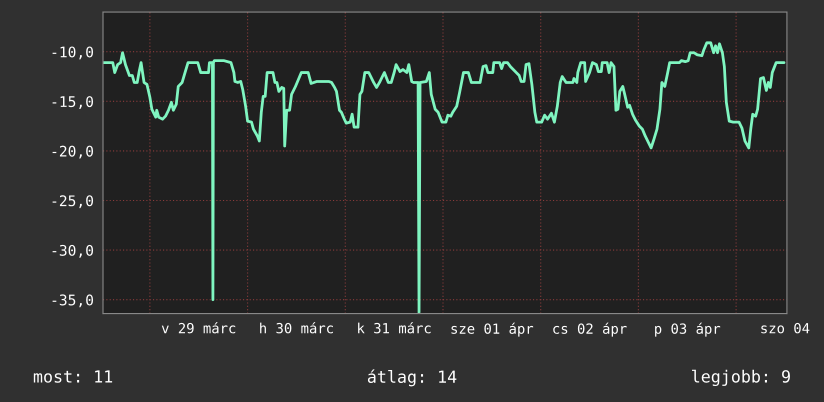  What do you see at coordinates (687, 329) in the screenshot?
I see `x-tick-label: p 03 ápr` at bounding box center [687, 329].